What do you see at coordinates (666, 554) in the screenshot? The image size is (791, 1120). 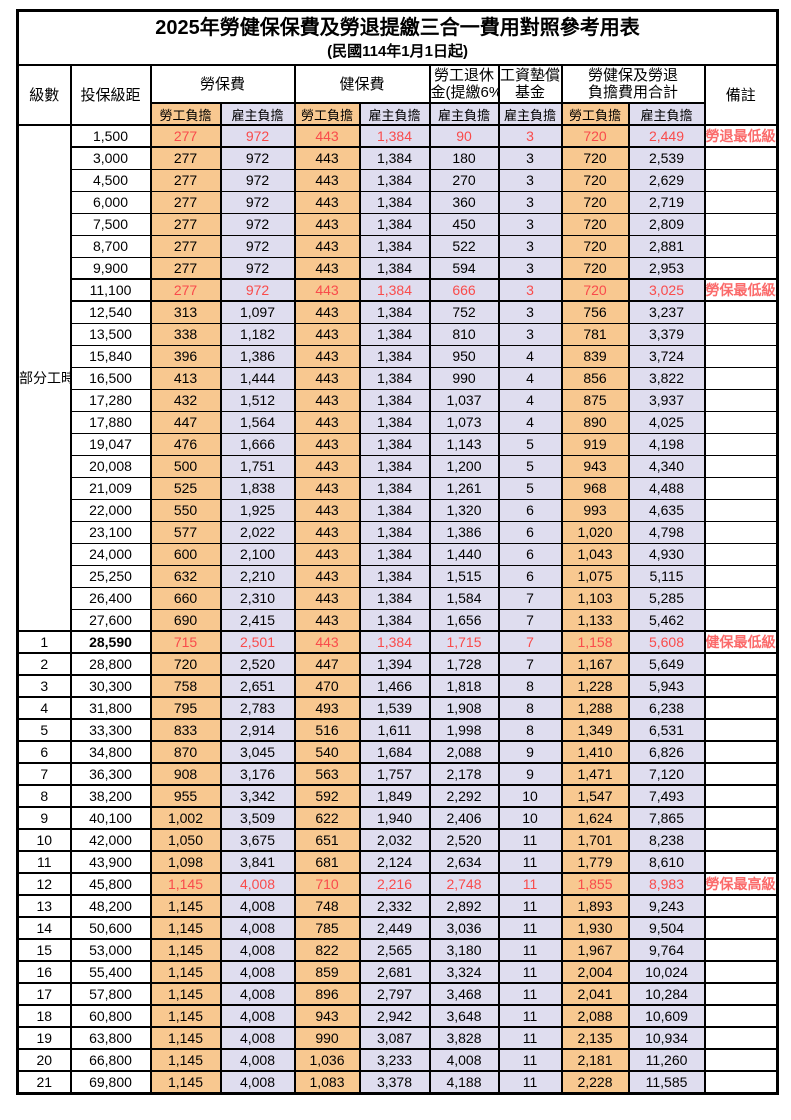 I see `cell-total-employer: 4,930` at bounding box center [666, 554].